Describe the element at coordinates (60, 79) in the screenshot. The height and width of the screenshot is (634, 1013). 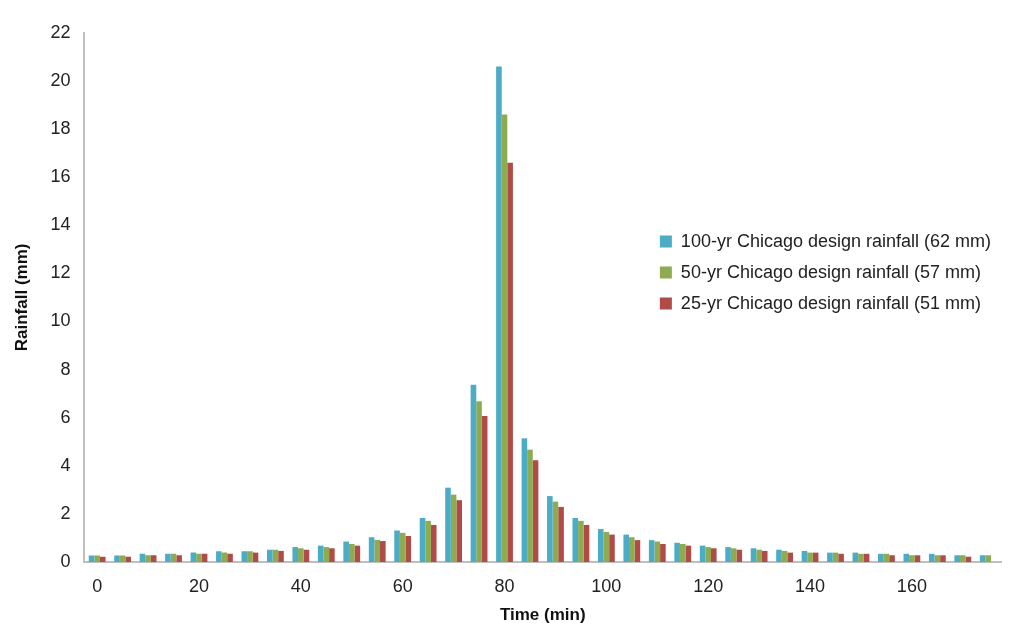
I see `y-tick-label: 20` at that location.